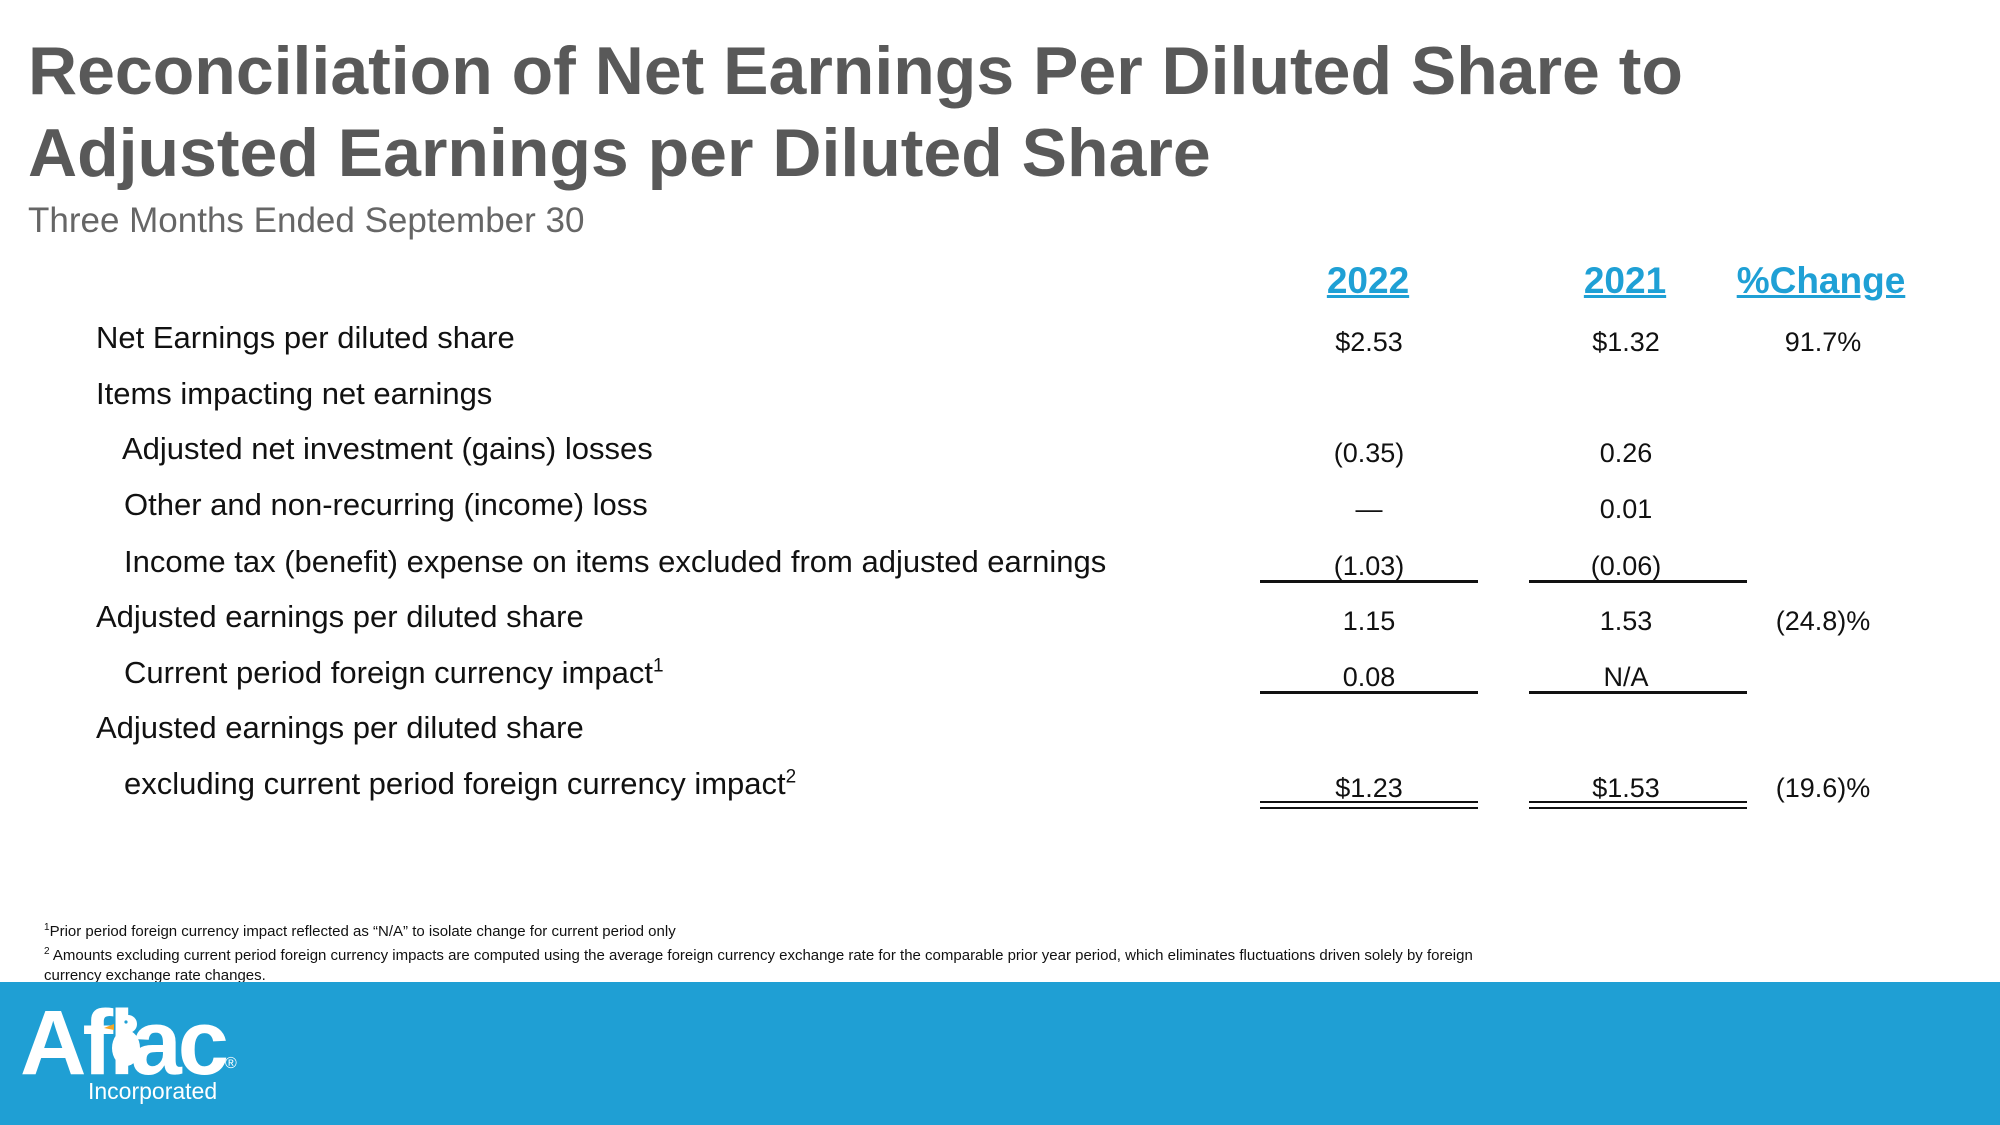 The height and width of the screenshot is (1125, 2000). What do you see at coordinates (1369, 509) in the screenshot?
I see `value-2022: —` at bounding box center [1369, 509].